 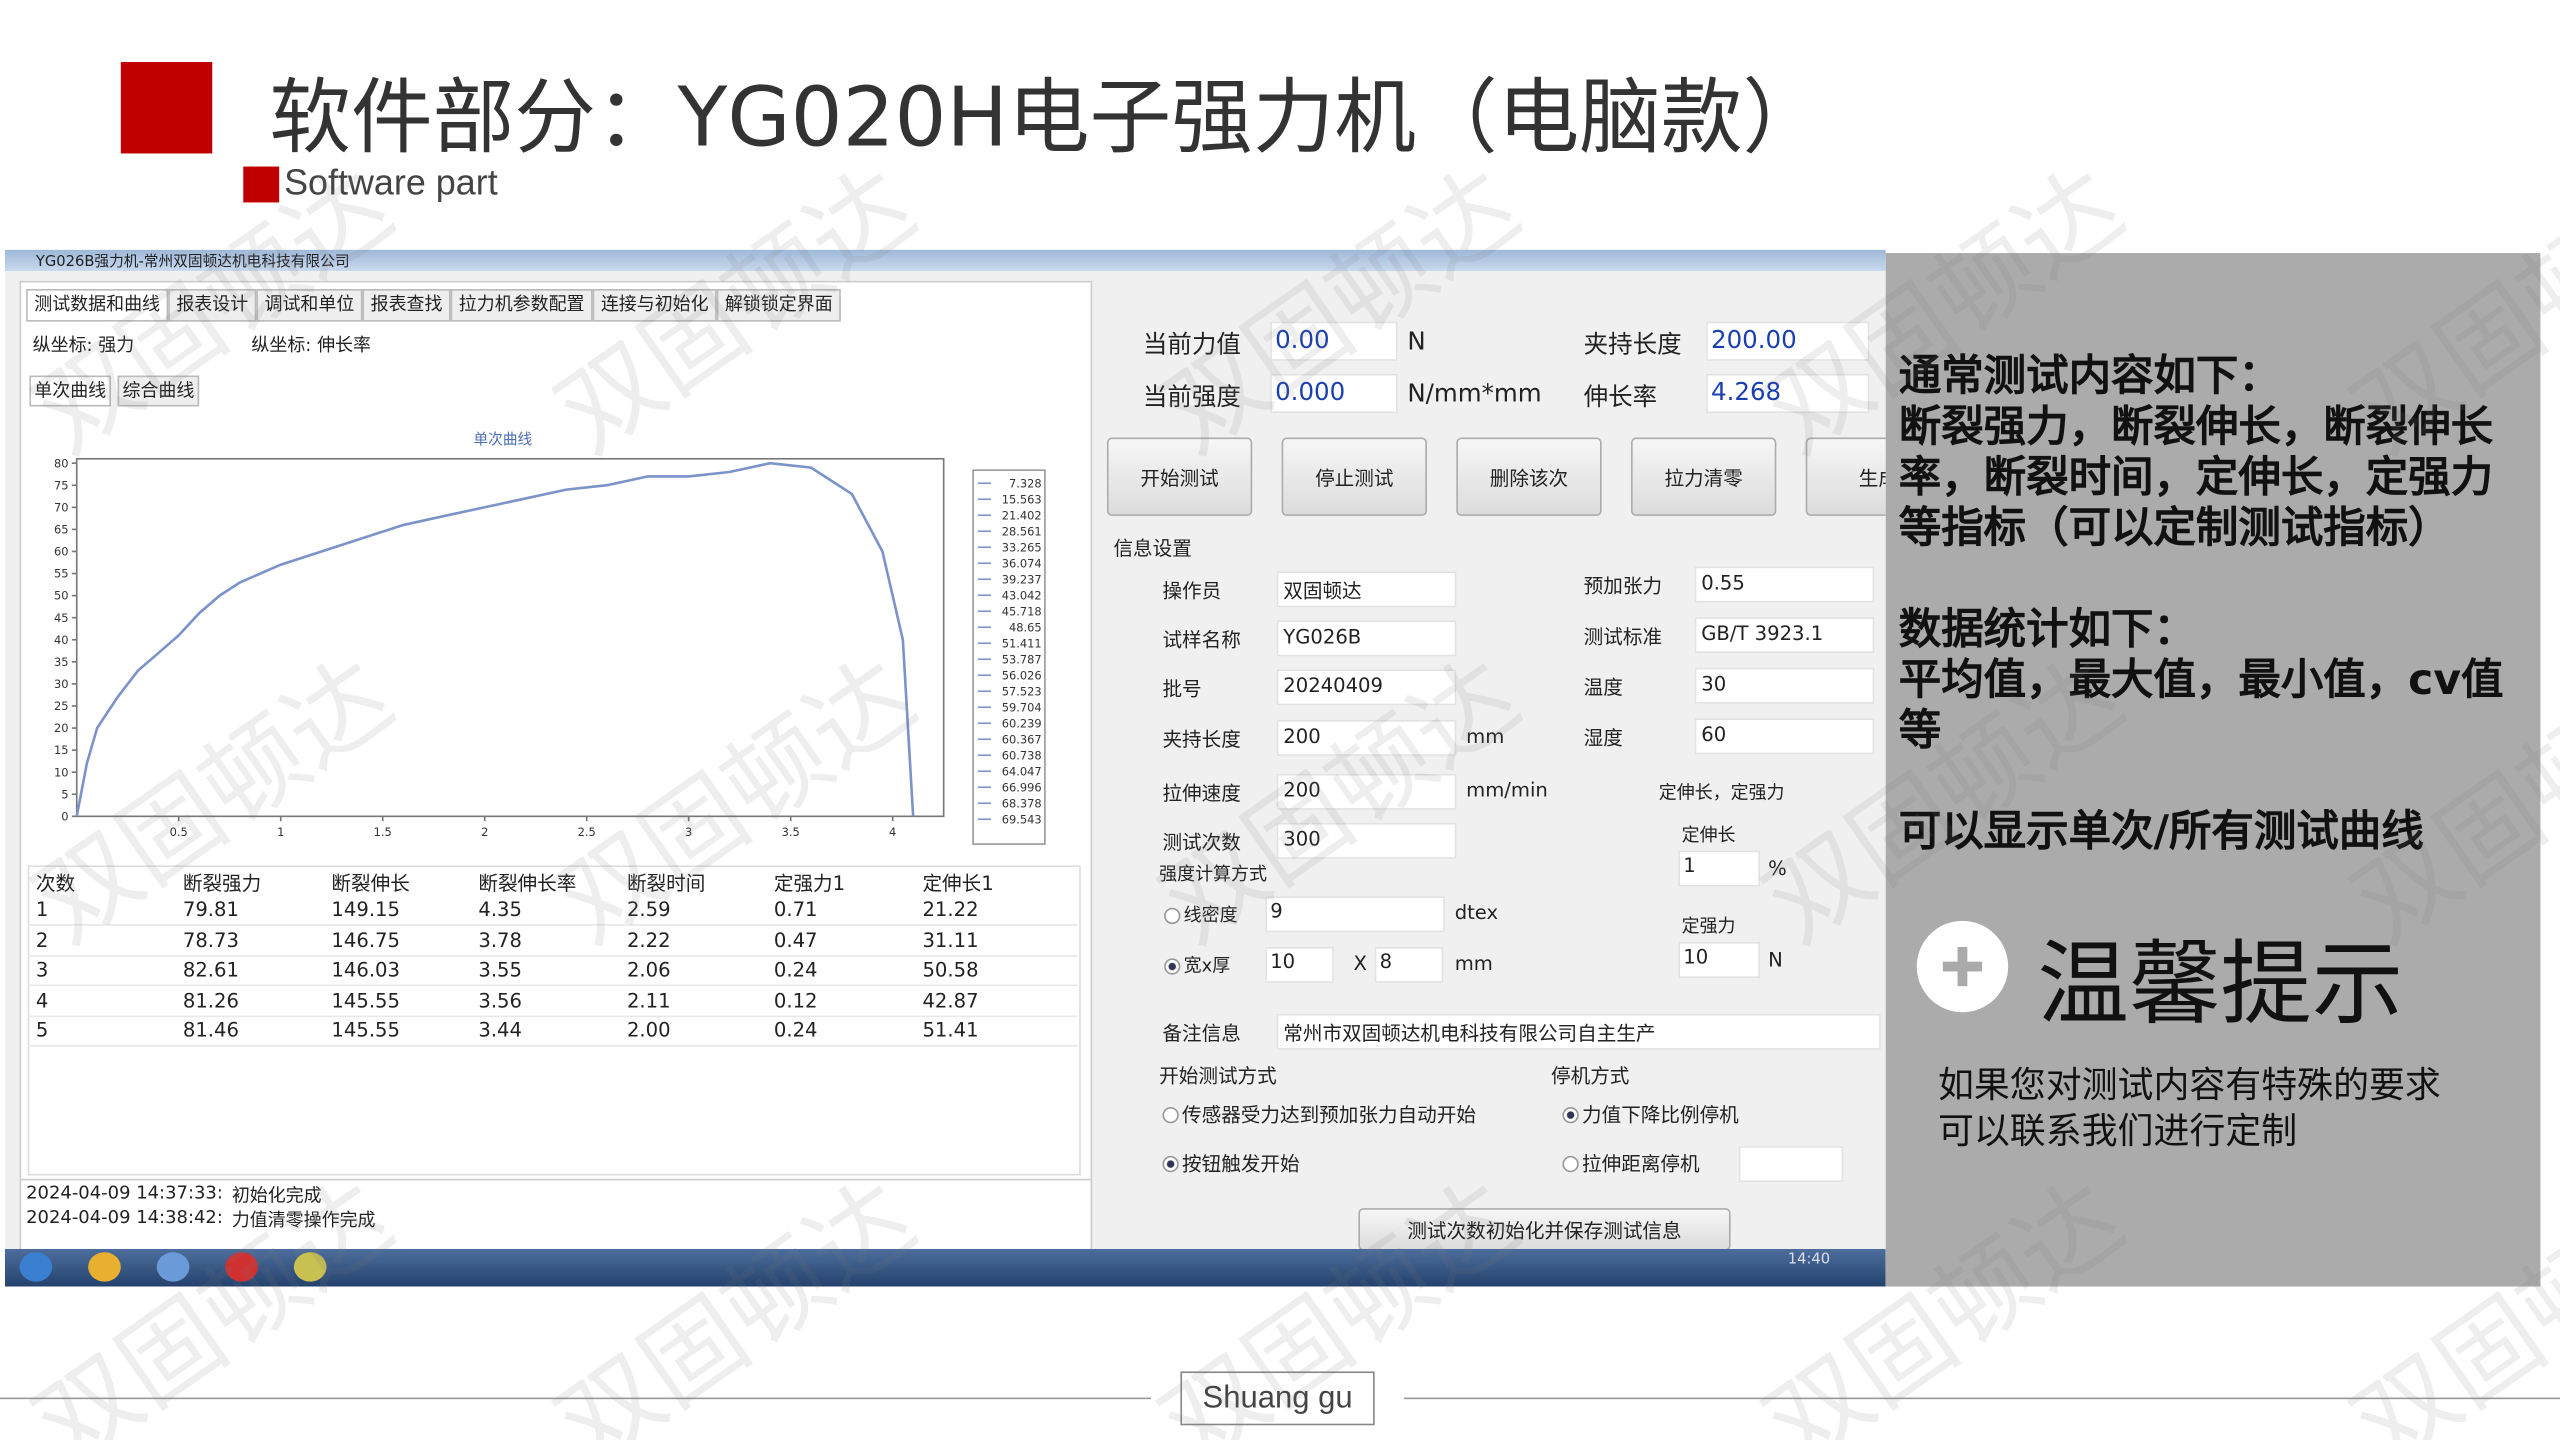 I want to click on field-value: 0.55, so click(x=1723, y=583).